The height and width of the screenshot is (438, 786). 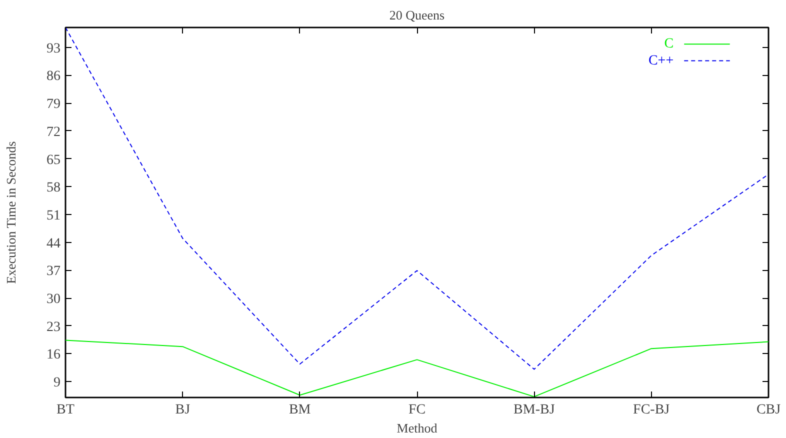 I want to click on y-tick-label: 93, so click(x=53, y=48).